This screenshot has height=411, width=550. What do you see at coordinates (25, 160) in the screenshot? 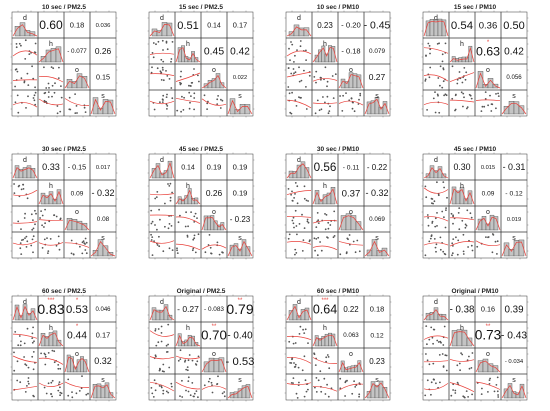
I see `variable-label: d` at bounding box center [25, 160].